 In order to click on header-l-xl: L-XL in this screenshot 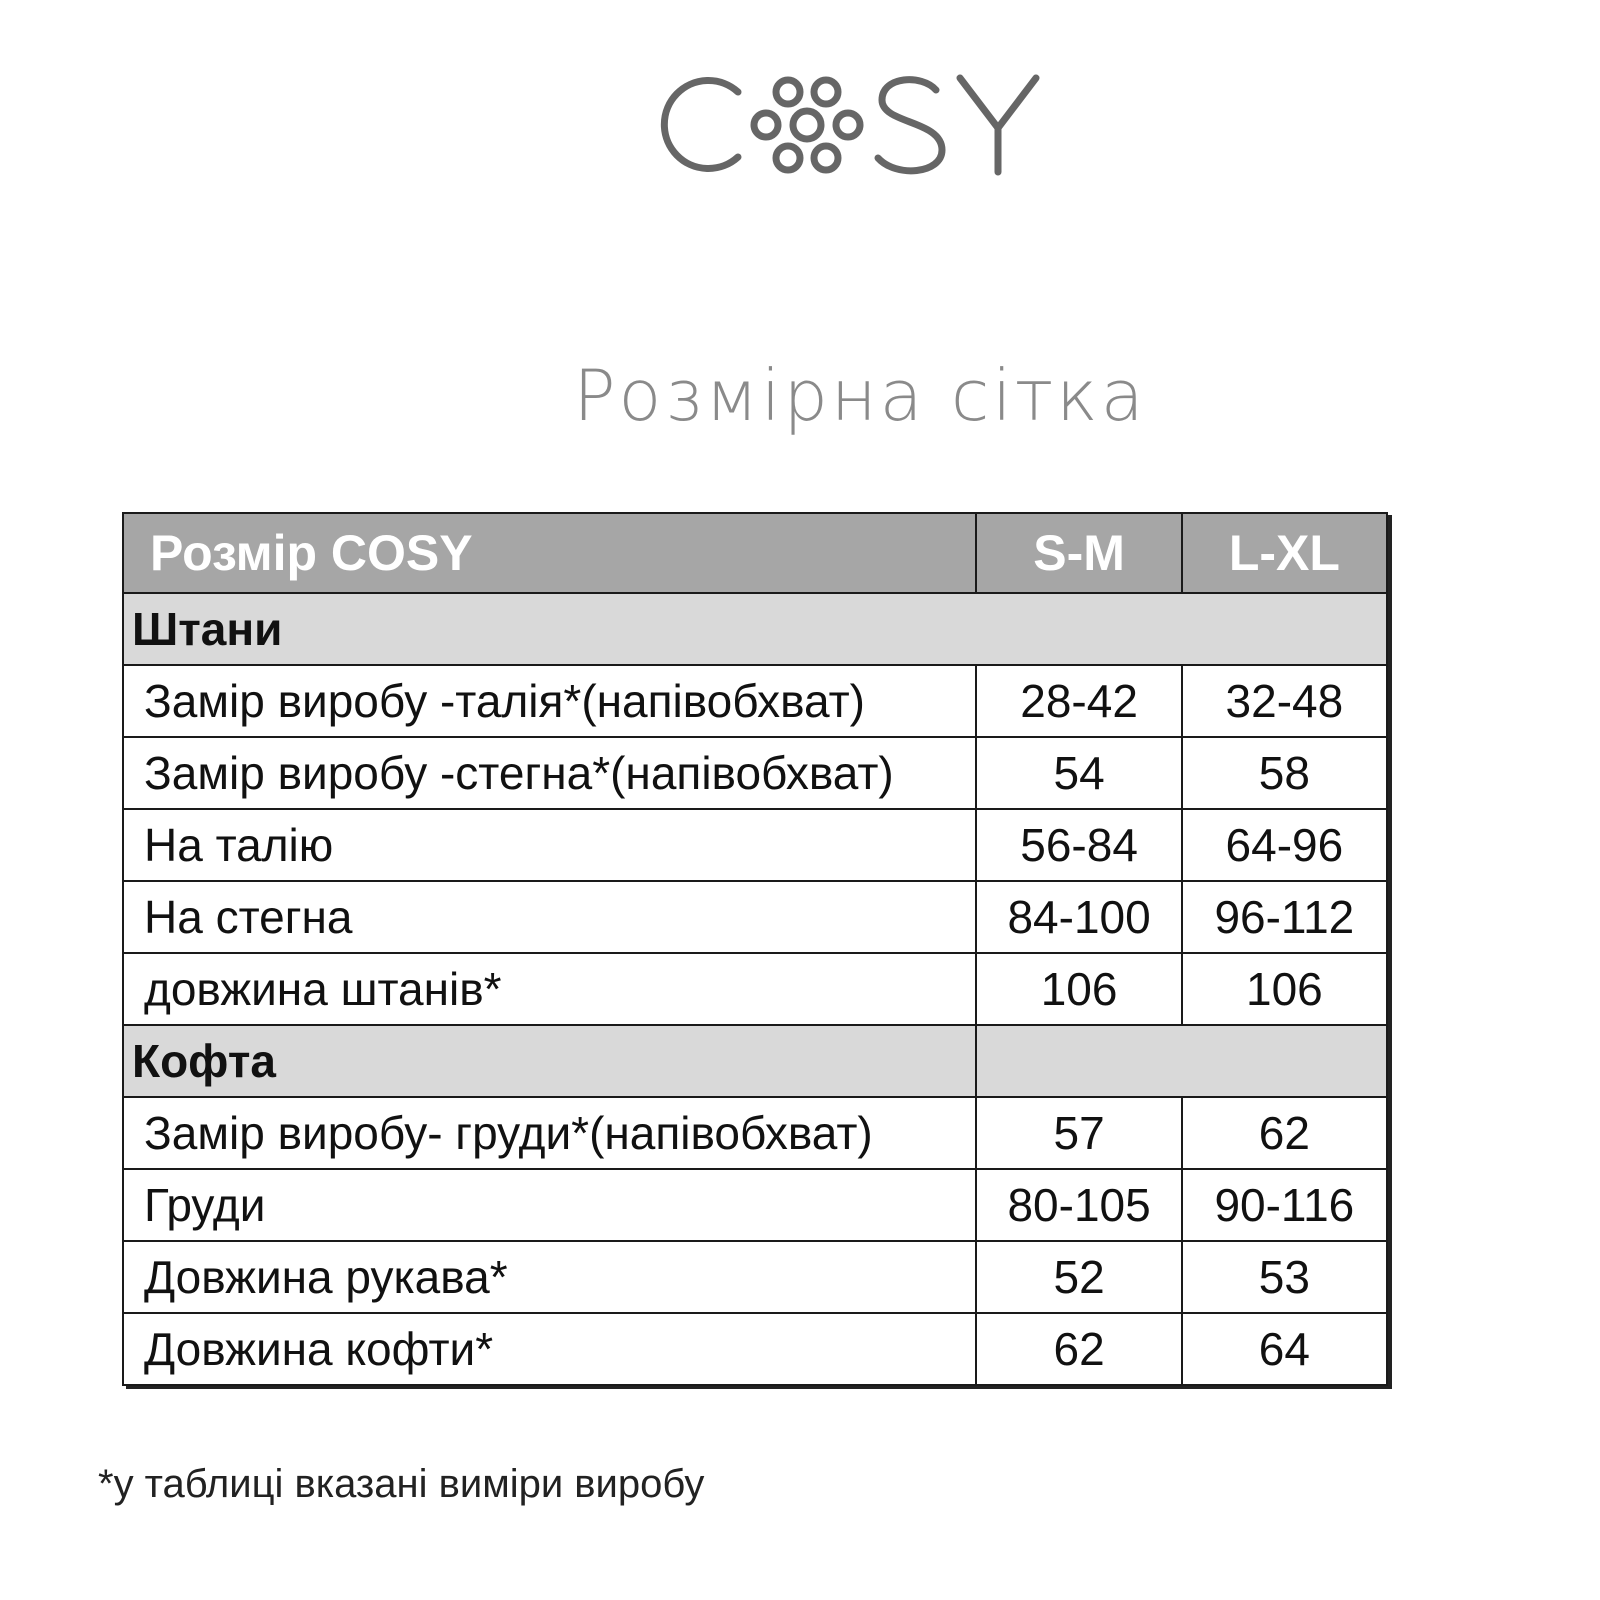, I will do `click(1284, 553)`.